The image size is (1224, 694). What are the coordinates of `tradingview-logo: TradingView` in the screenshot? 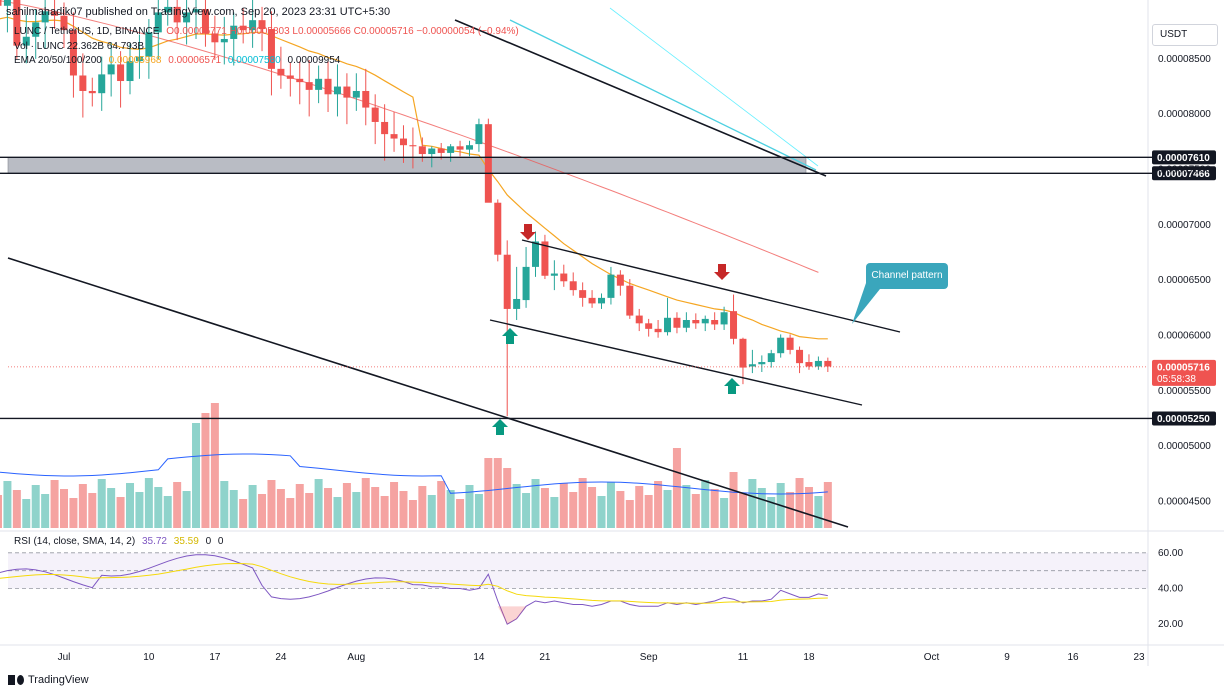 It's located at (48, 680).